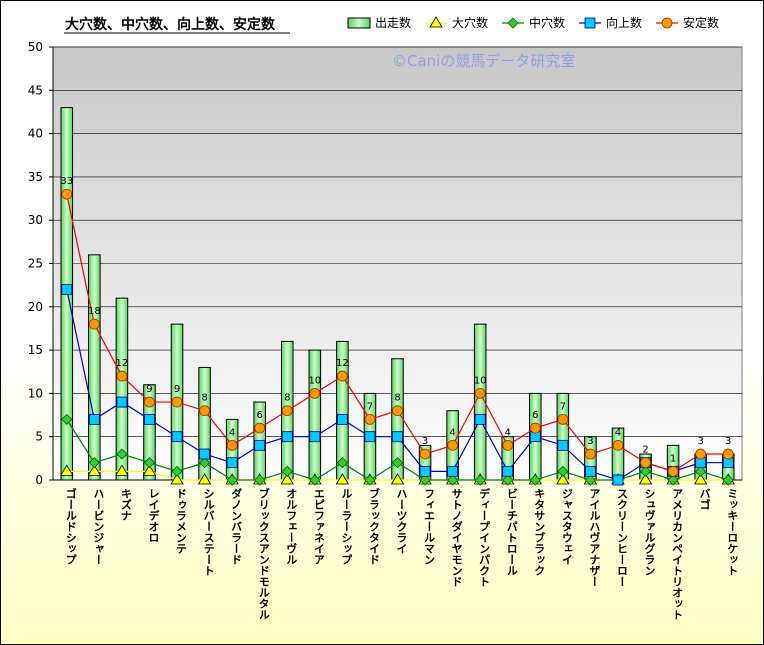  Describe the element at coordinates (547, 22) in the screenshot. I see `legend-label: 中穴数` at that location.